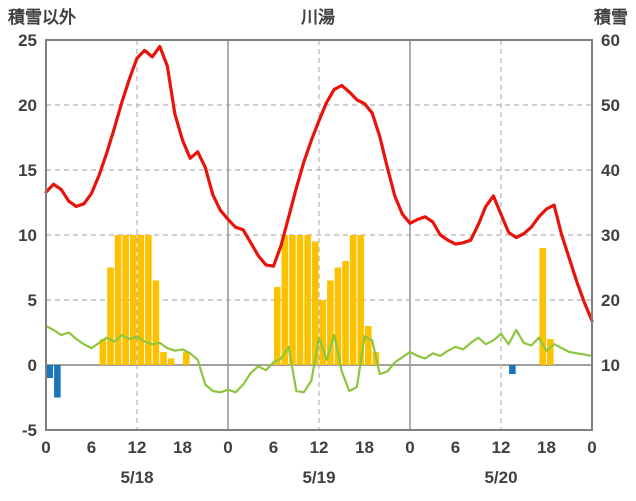 This screenshot has width=636, height=501. Describe the element at coordinates (500, 477) in the screenshot. I see `date-label: 5/20` at that location.